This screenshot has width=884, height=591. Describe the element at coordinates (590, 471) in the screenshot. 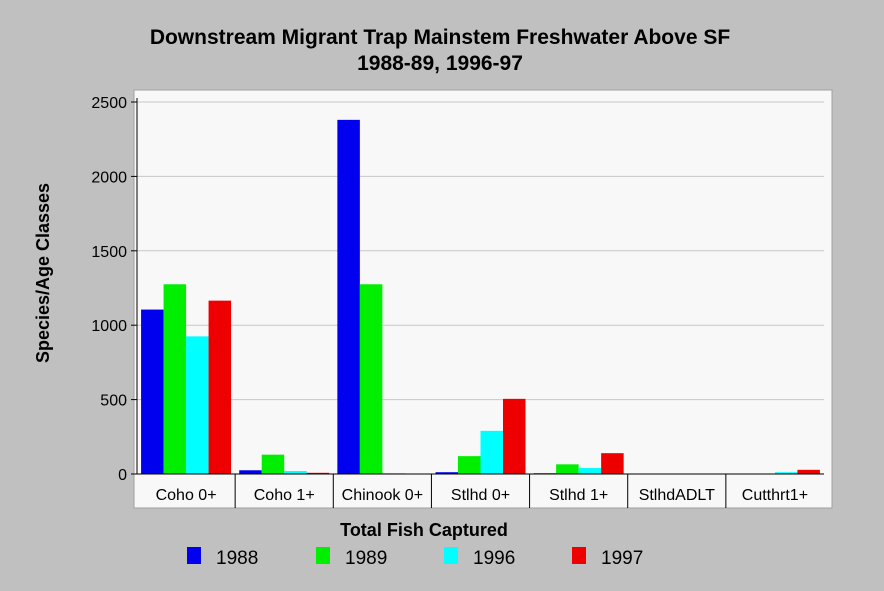

I see `bar-stlhd-1--1996` at that location.